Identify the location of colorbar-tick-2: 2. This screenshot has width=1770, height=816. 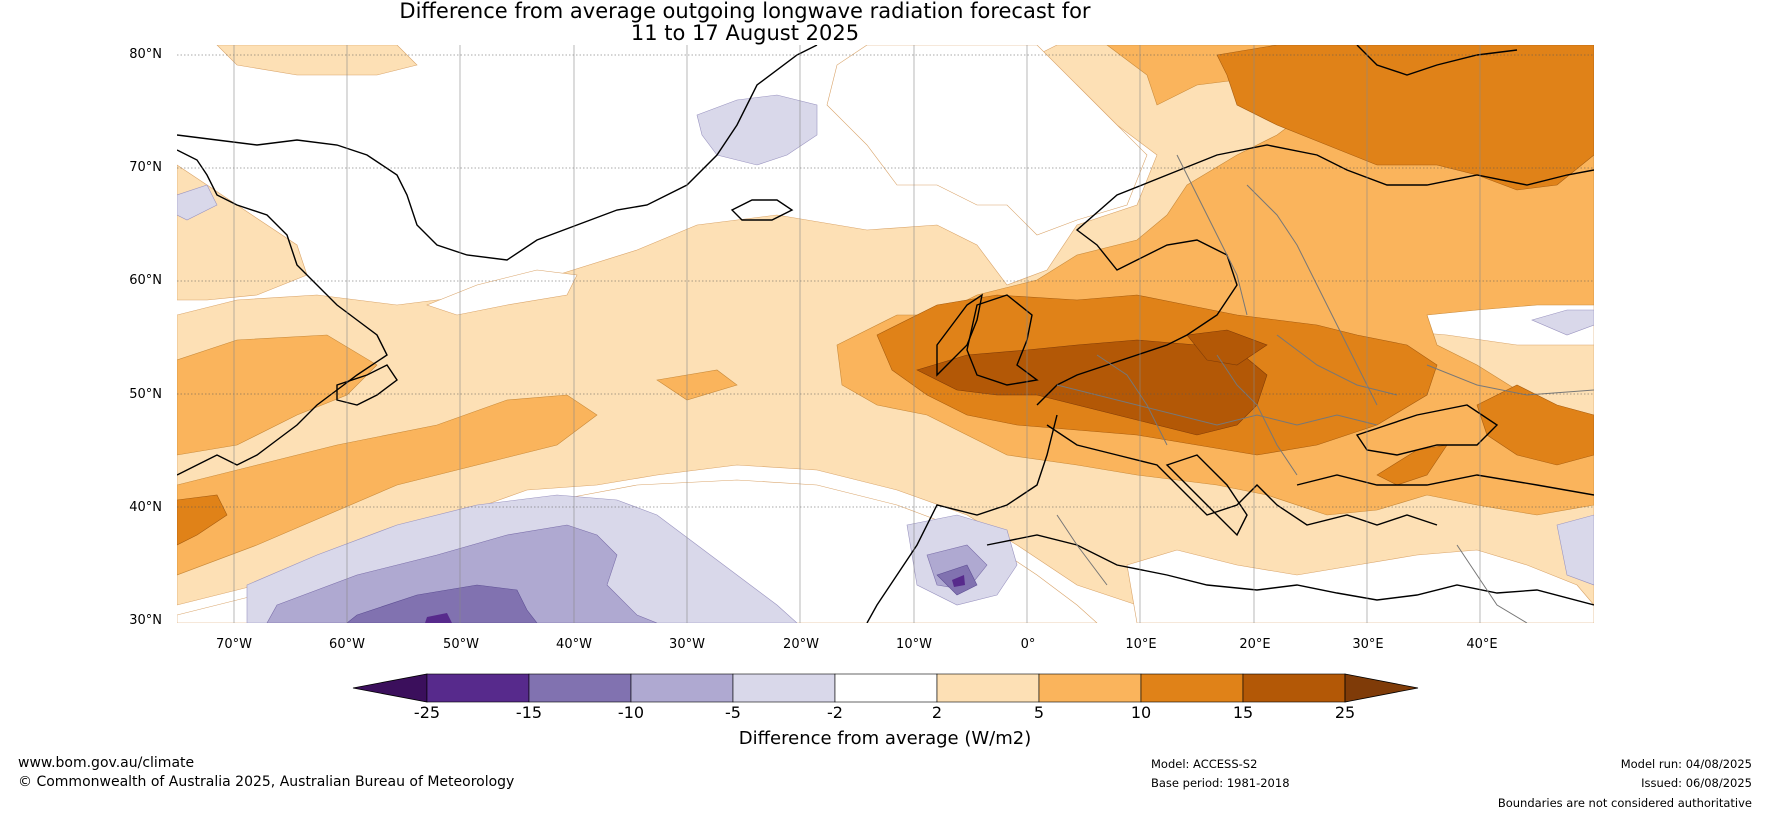
(937, 712).